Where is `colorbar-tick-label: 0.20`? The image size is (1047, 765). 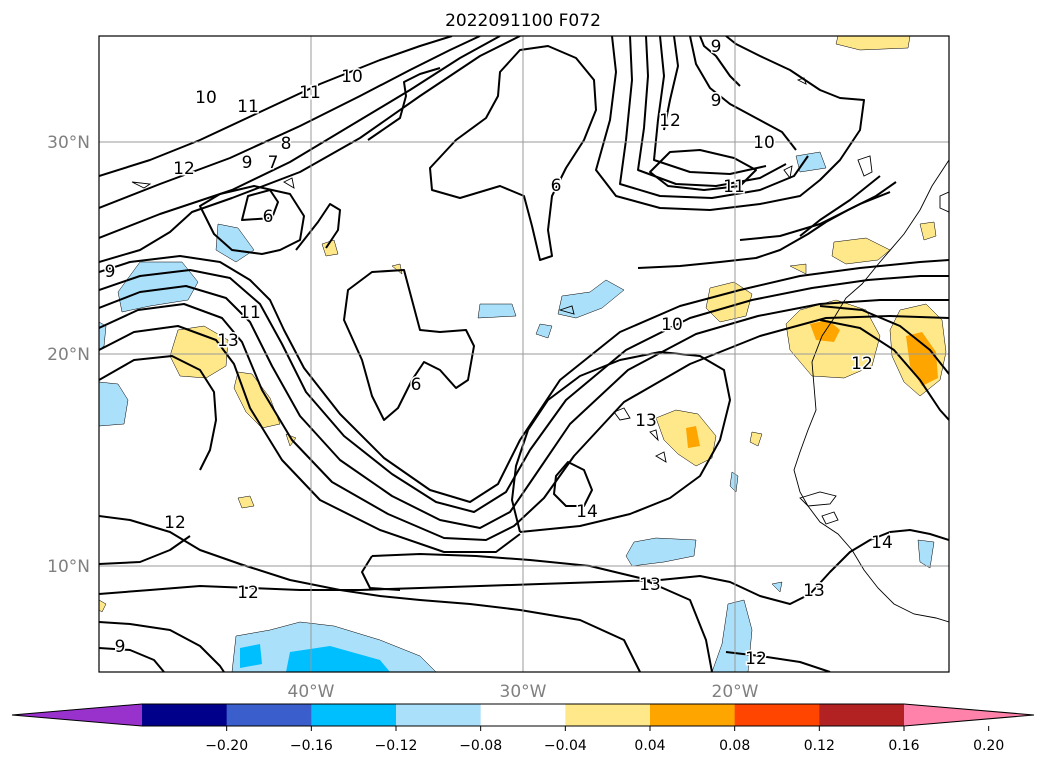 colorbar-tick-label: 0.20 is located at coordinates (988, 746).